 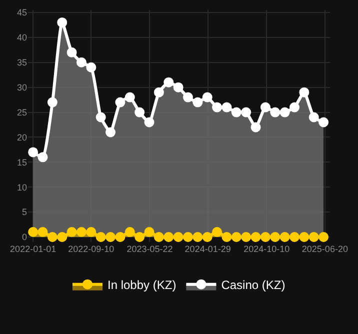 What do you see at coordinates (21, 37) in the screenshot?
I see `y-tick-label: 40` at bounding box center [21, 37].